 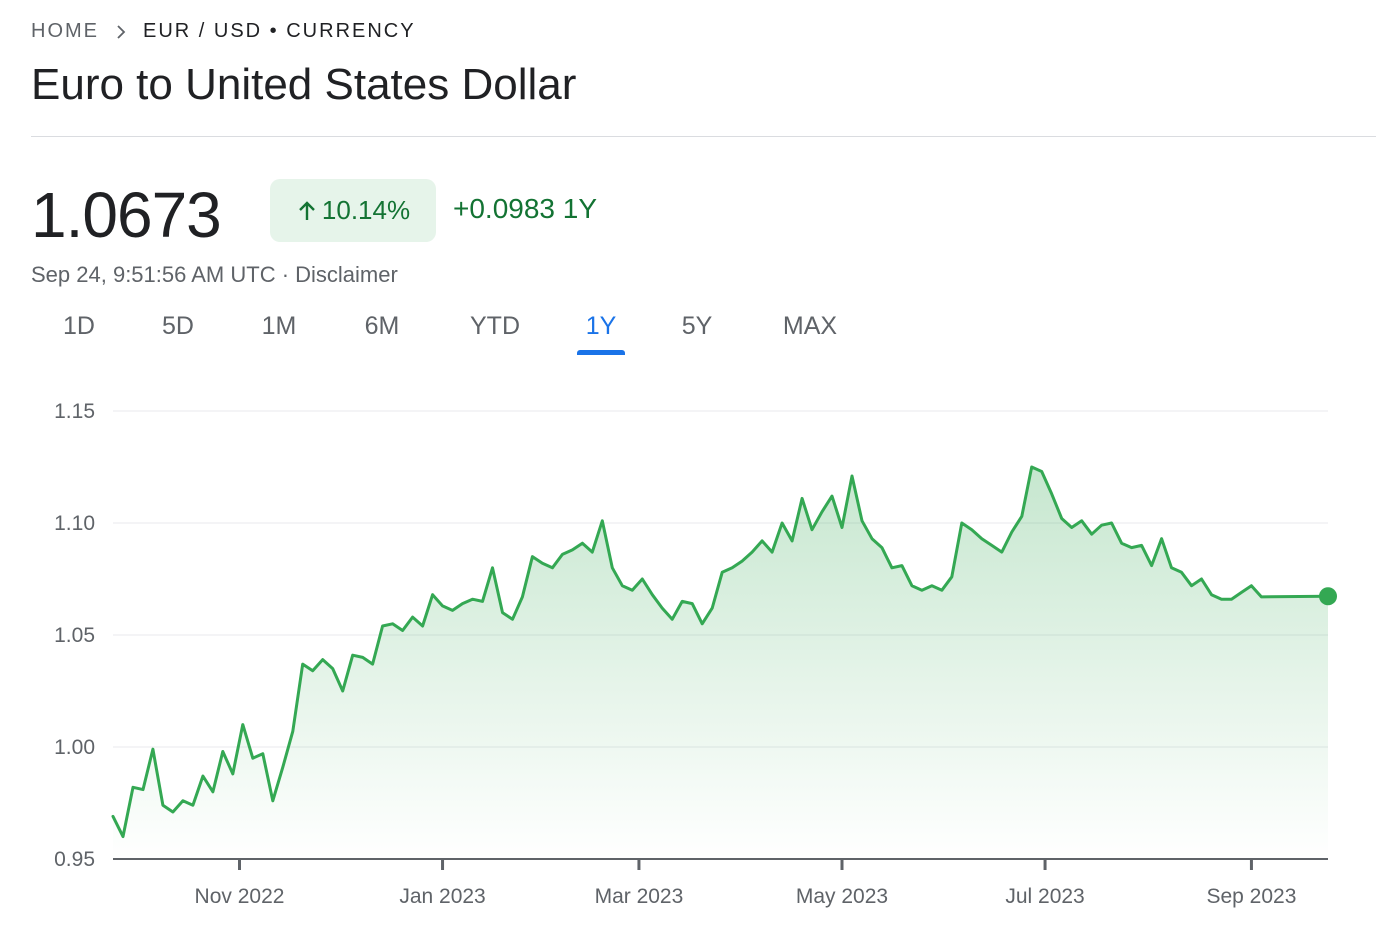 What do you see at coordinates (366, 210) in the screenshot?
I see `change-percent-value: 10.14%` at bounding box center [366, 210].